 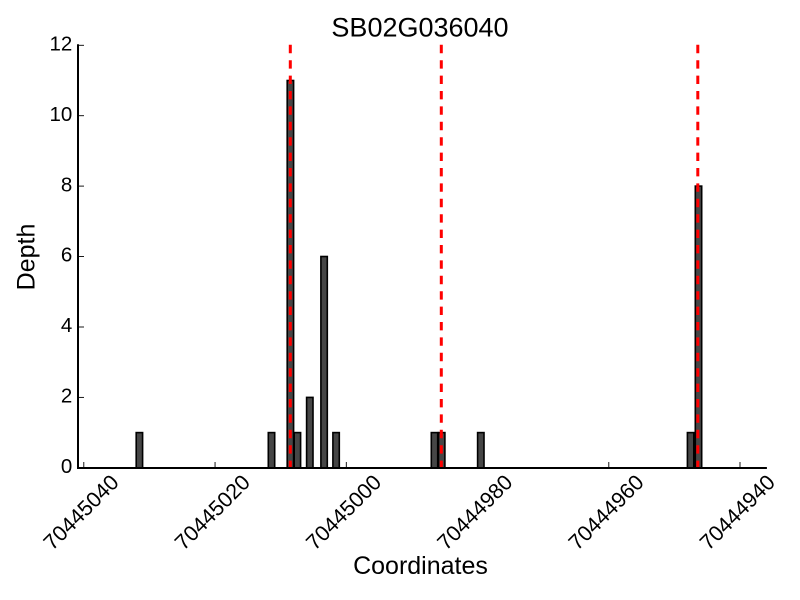 I want to click on svg-text: SB02G036040, so click(x=419, y=28).